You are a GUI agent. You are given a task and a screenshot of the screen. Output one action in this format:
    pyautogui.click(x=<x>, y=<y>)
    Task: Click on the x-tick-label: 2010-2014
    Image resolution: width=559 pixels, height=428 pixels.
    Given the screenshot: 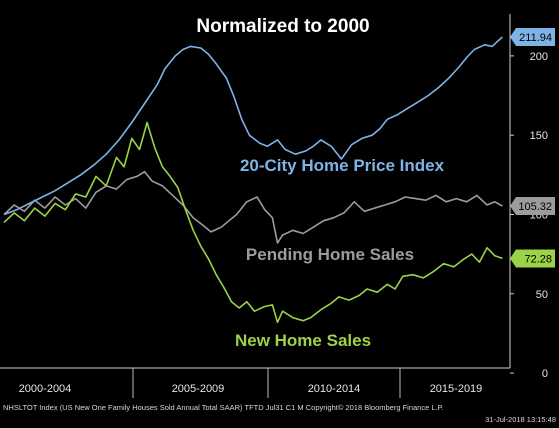 What is the action you would take?
    pyautogui.click(x=334, y=389)
    